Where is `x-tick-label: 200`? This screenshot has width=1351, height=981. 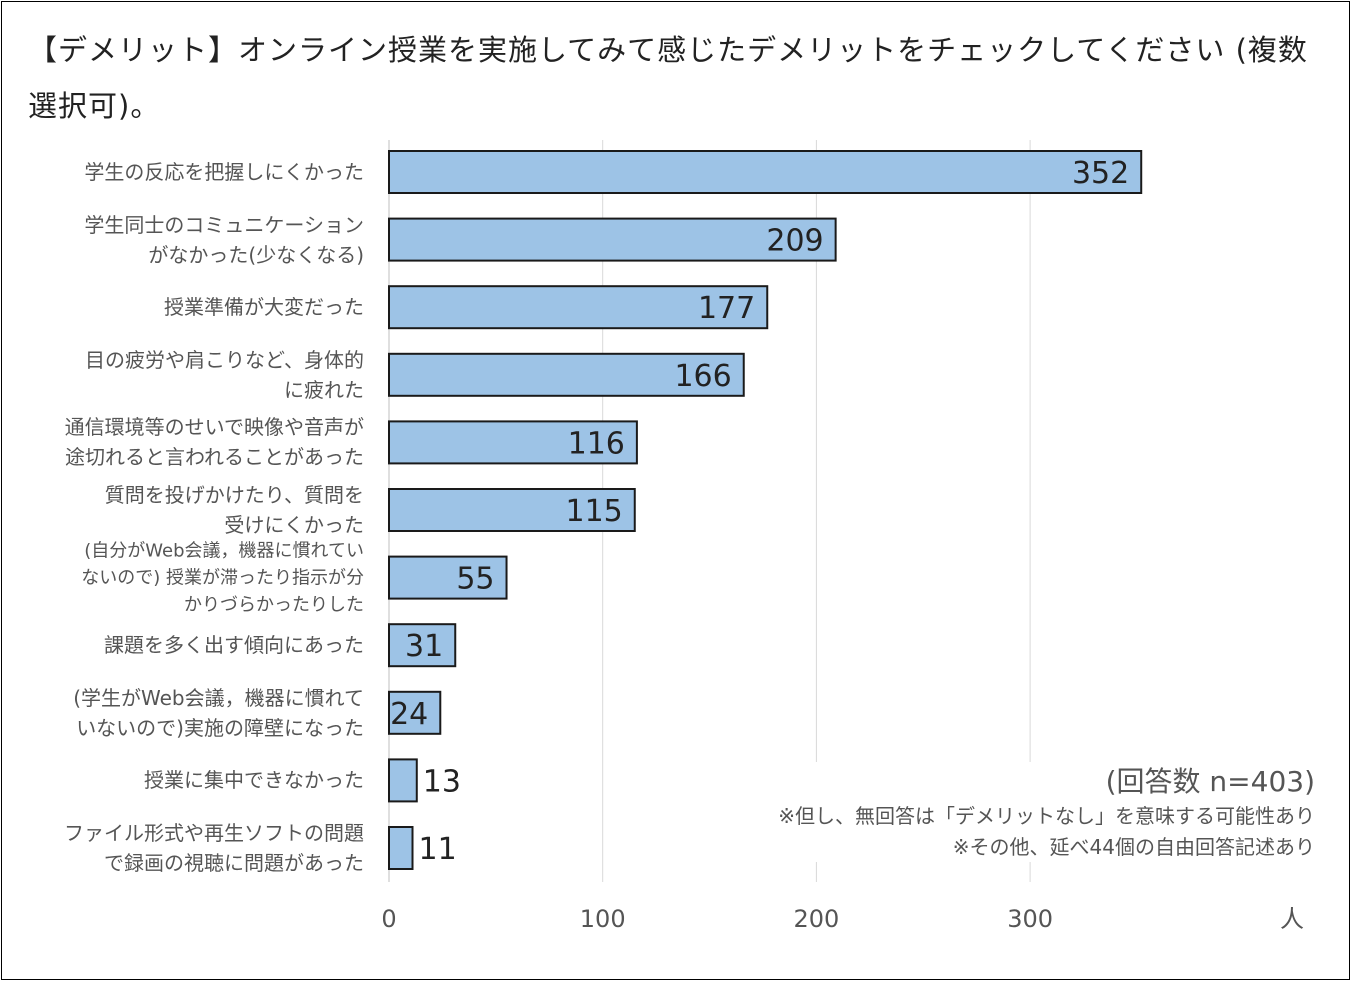 x-tick-label: 200 is located at coordinates (816, 919).